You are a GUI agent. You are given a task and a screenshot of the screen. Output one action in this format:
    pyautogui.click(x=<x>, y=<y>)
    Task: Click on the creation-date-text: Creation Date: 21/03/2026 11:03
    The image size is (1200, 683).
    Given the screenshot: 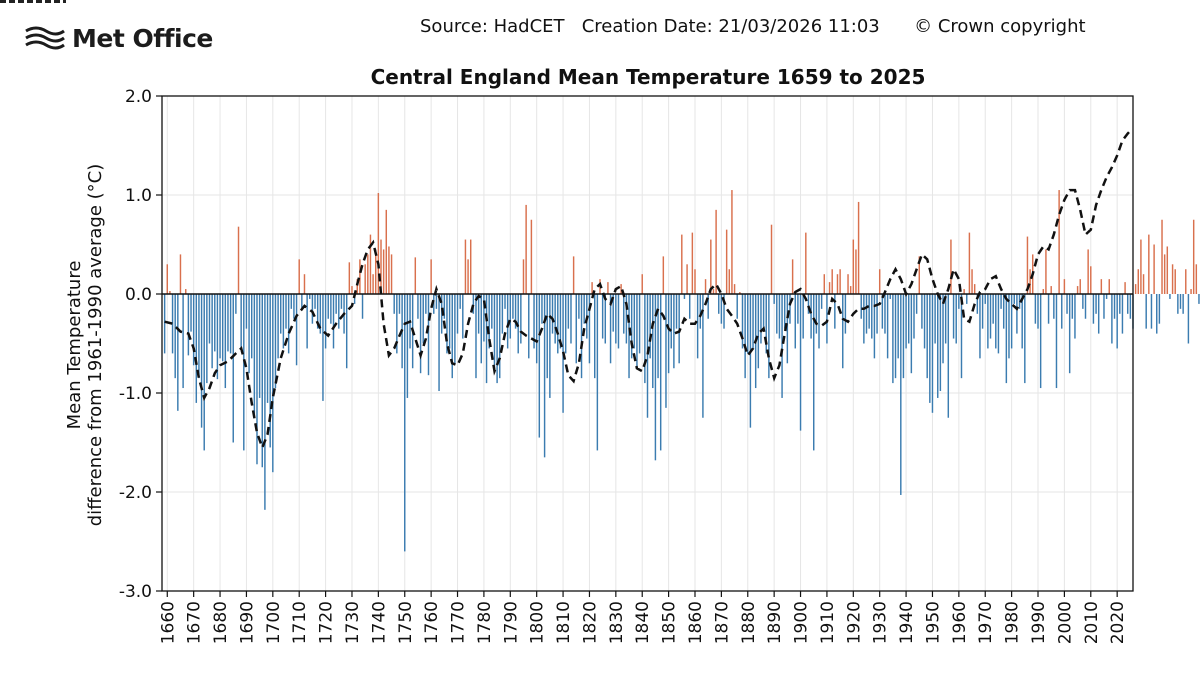 What is the action you would take?
    pyautogui.click(x=730, y=26)
    